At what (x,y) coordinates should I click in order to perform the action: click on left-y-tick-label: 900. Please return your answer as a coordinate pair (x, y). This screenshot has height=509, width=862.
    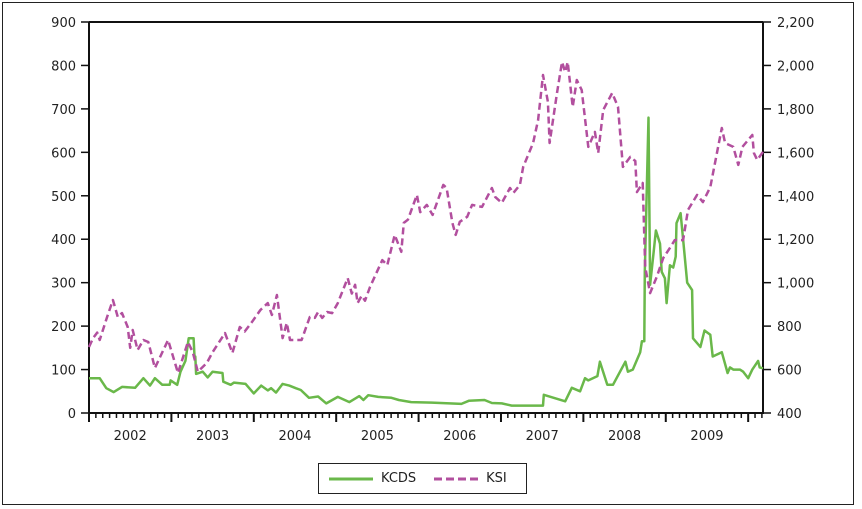
    Looking at the image, I should click on (63, 23).